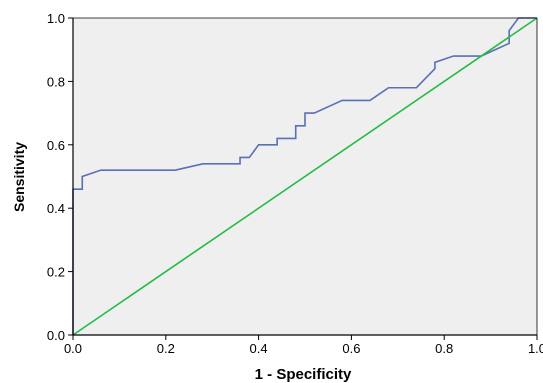  Describe the element at coordinates (166, 348) in the screenshot. I see `x-tick-label: 0.2` at that location.